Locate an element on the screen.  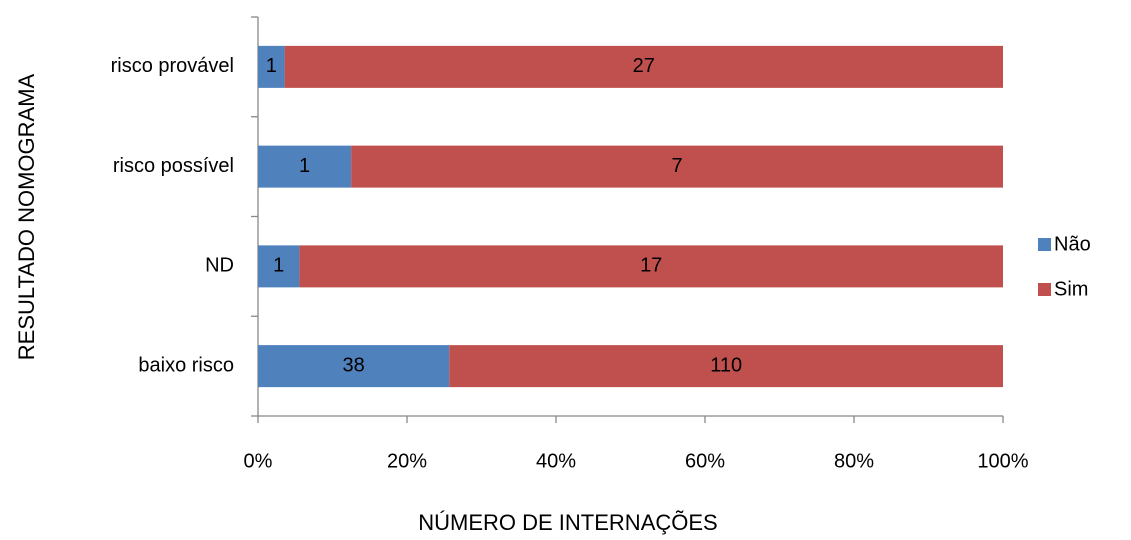
legend-label: Sim is located at coordinates (1071, 289).